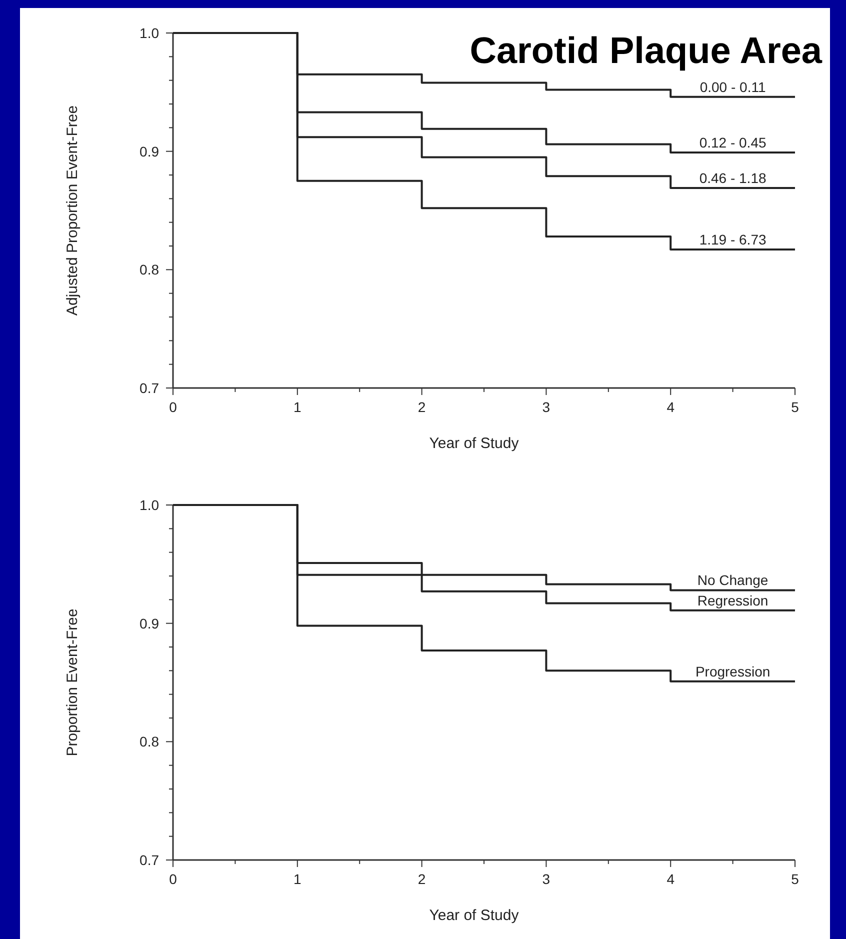  What do you see at coordinates (646, 50) in the screenshot?
I see `chart-title: Carotid Plaque Area` at bounding box center [646, 50].